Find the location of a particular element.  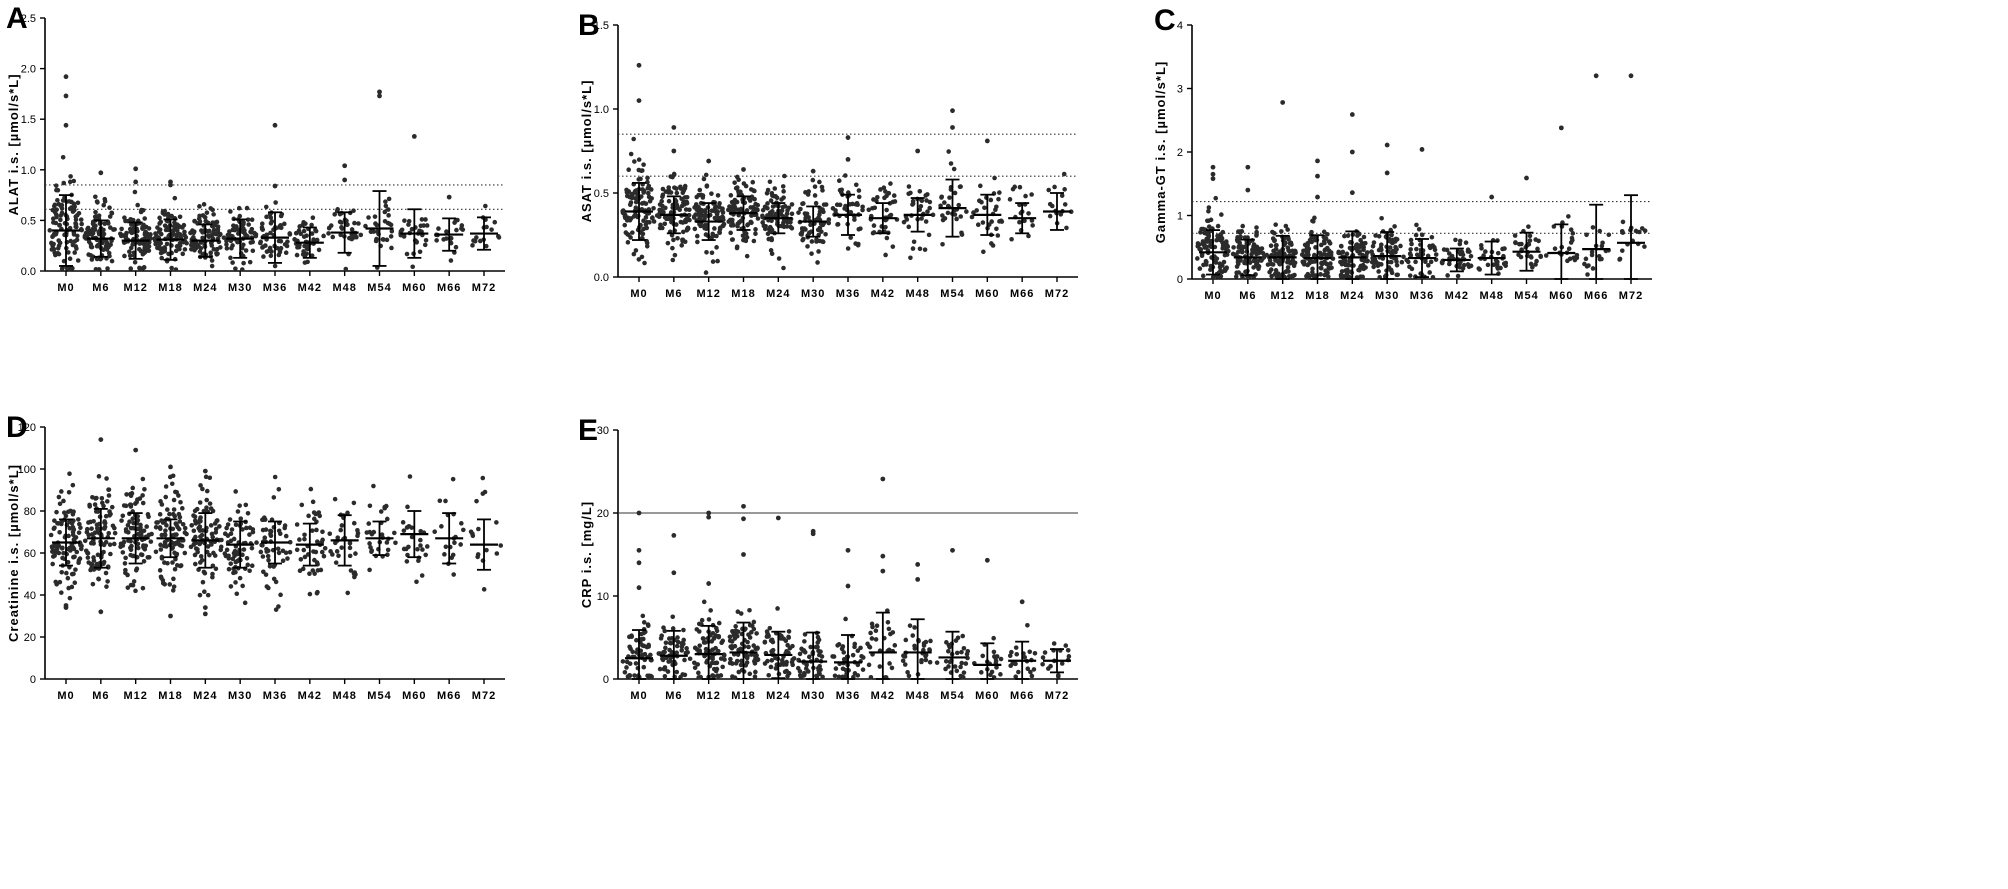

panel-letter: B is located at coordinates (589, 25).